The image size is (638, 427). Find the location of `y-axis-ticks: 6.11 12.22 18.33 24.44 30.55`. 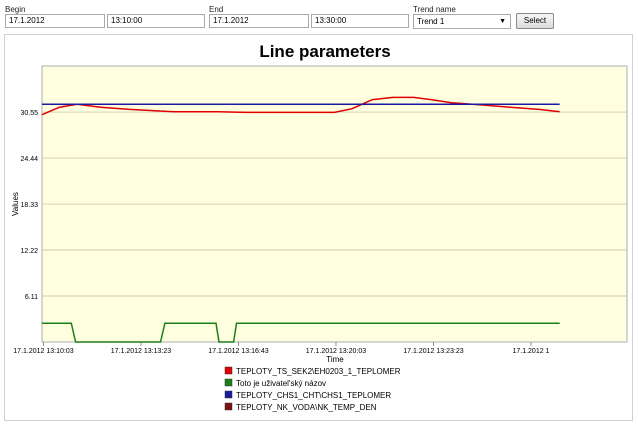

y-axis-ticks: 6.11 12.22 18.33 24.44 30.55 is located at coordinates (29, 205).